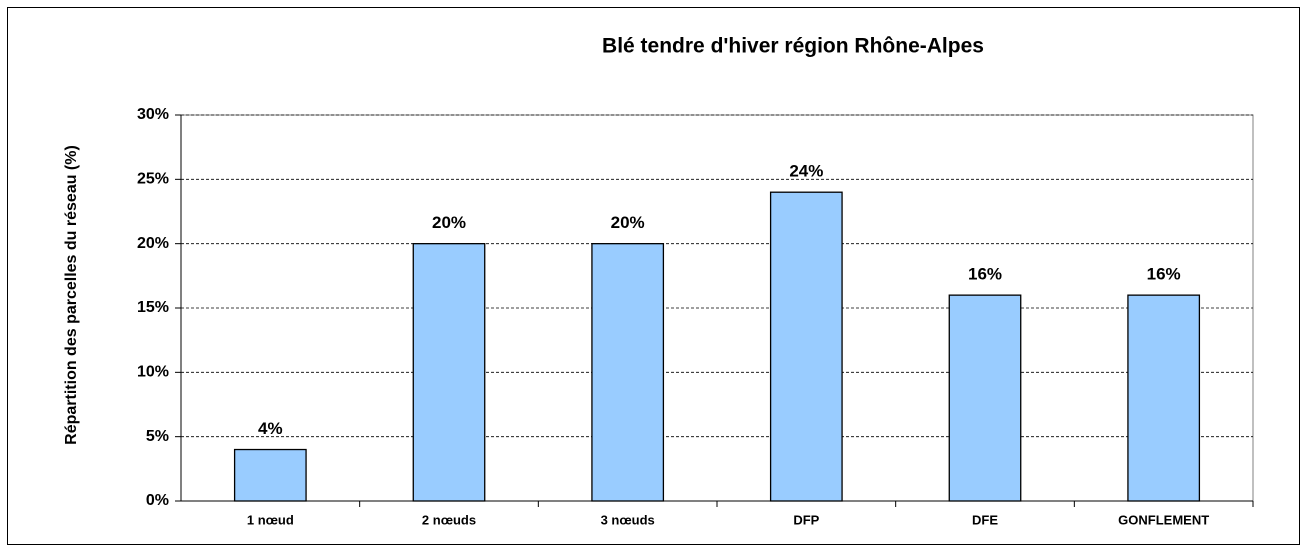  Describe the element at coordinates (153, 114) in the screenshot. I see `y-tick-label: 30%` at that location.